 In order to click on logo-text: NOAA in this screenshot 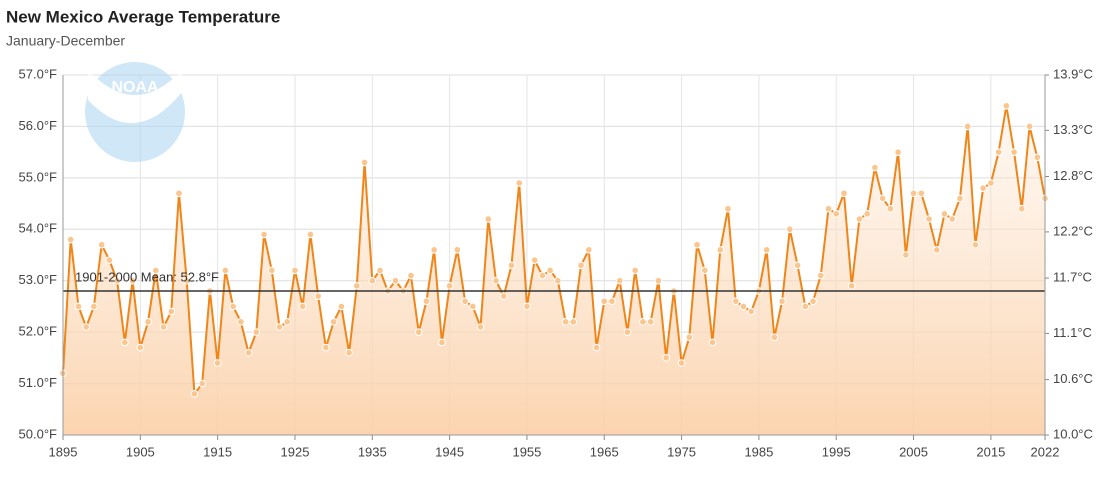, I will do `click(135, 87)`.